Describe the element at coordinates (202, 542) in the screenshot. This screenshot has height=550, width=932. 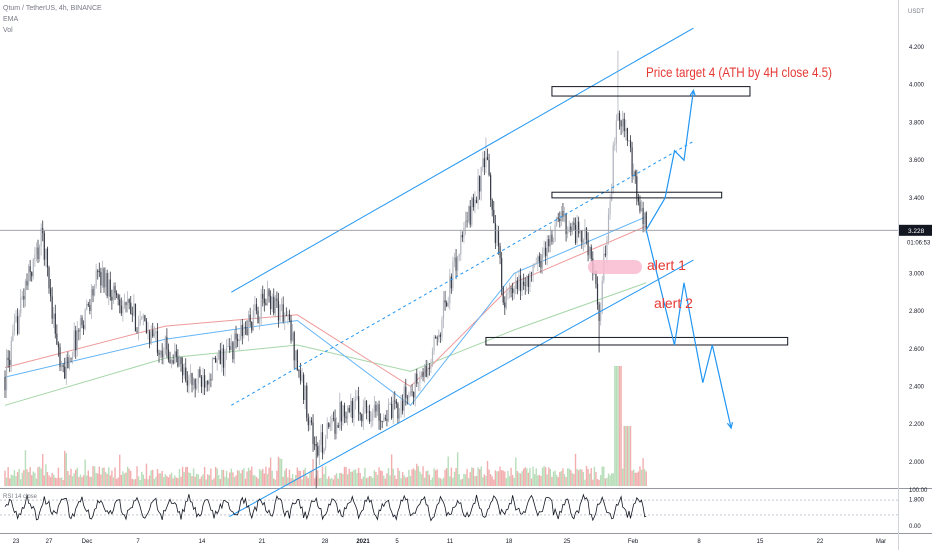
I see `time-tick-label: 14` at that location.